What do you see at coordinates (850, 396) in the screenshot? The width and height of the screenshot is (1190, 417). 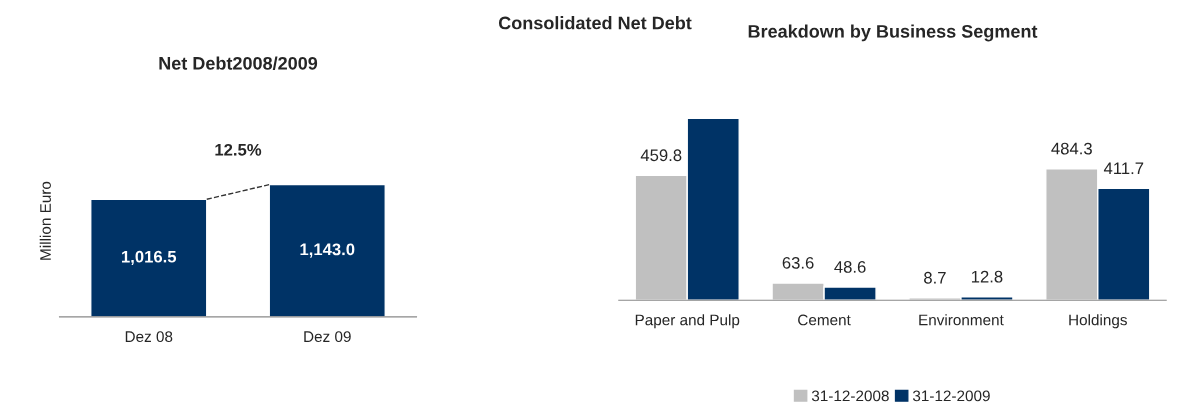 I see `legend-label: 31-12-2008` at bounding box center [850, 396].